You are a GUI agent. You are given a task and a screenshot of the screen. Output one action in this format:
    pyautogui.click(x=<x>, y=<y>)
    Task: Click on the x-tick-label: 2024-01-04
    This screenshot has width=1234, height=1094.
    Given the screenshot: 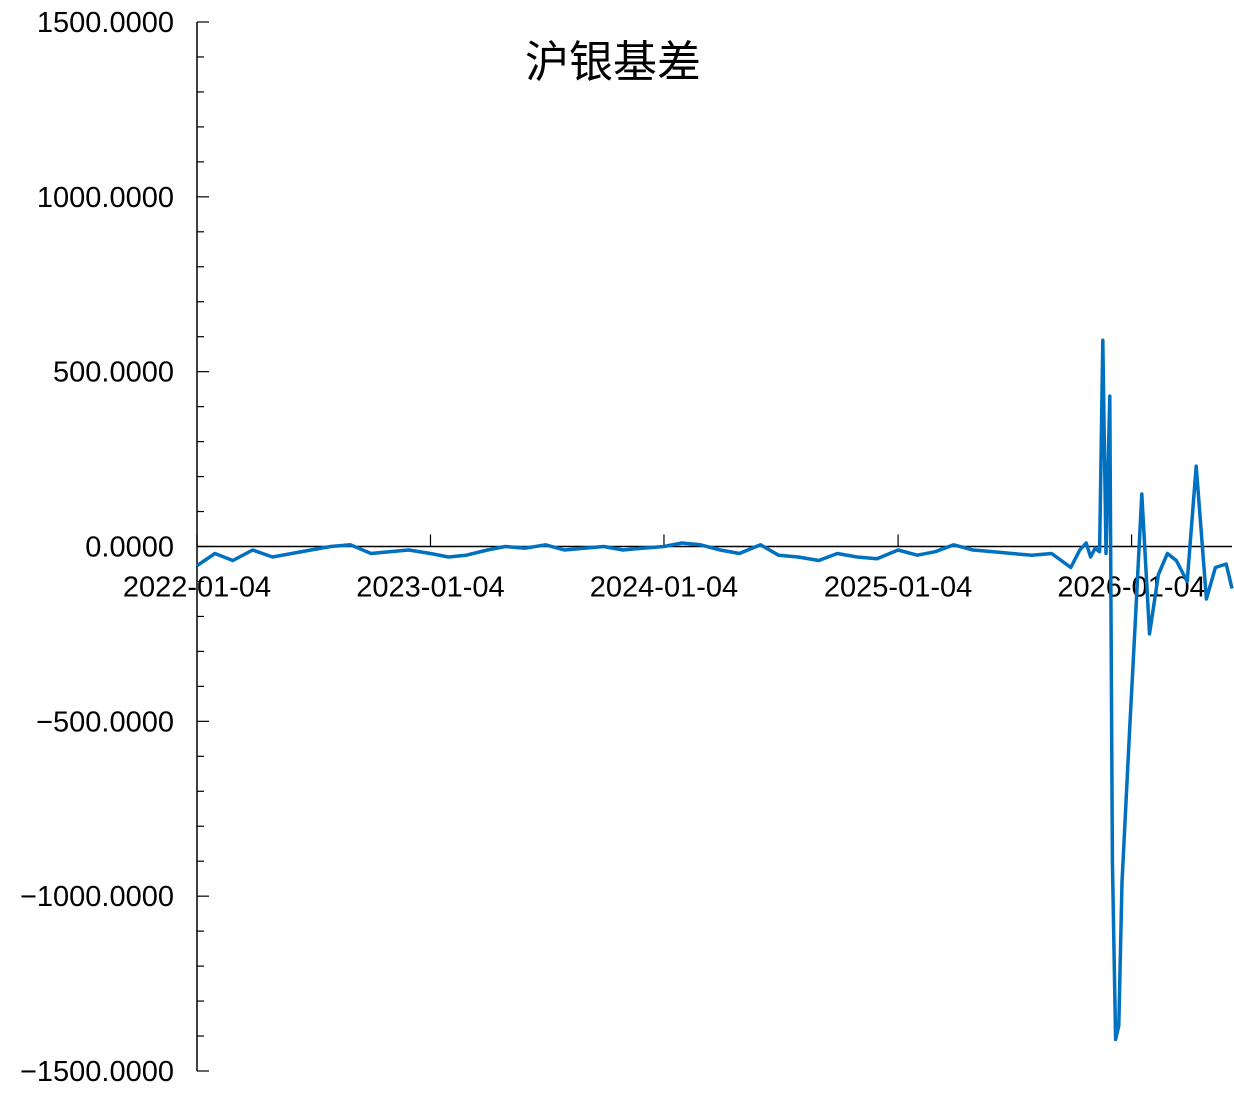 What is the action you would take?
    pyautogui.click(x=664, y=588)
    